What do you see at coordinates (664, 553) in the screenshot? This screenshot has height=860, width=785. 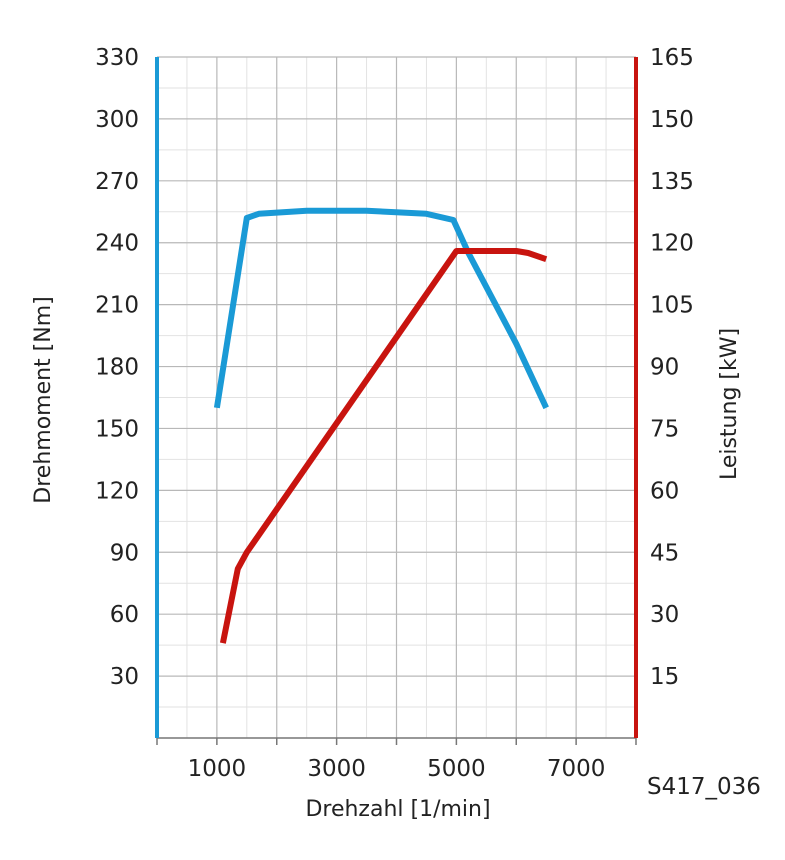 I see `y-right-tick-label: 45` at bounding box center [664, 553].